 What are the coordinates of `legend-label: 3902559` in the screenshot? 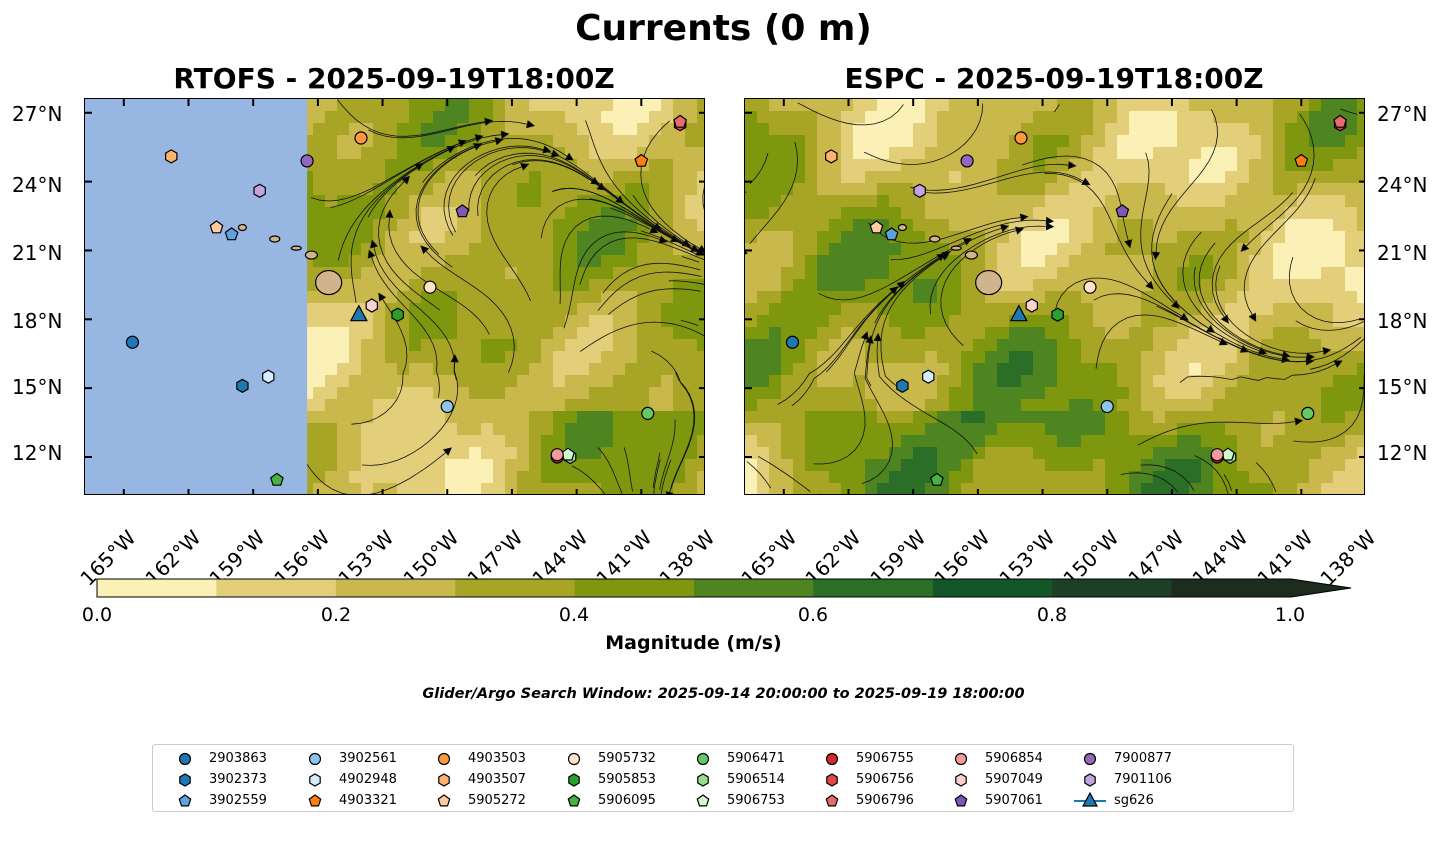 It's located at (238, 800).